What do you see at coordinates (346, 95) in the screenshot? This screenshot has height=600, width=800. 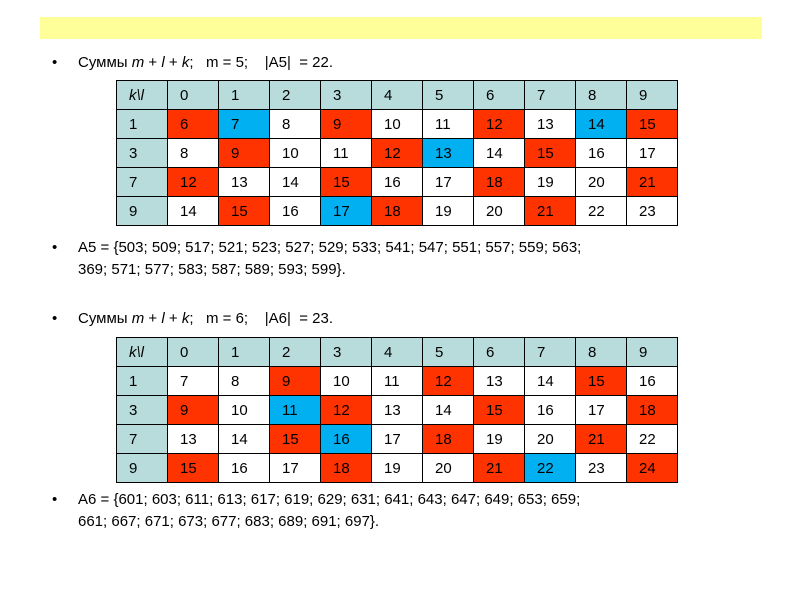 I see `l-header-cell: 3` at bounding box center [346, 95].